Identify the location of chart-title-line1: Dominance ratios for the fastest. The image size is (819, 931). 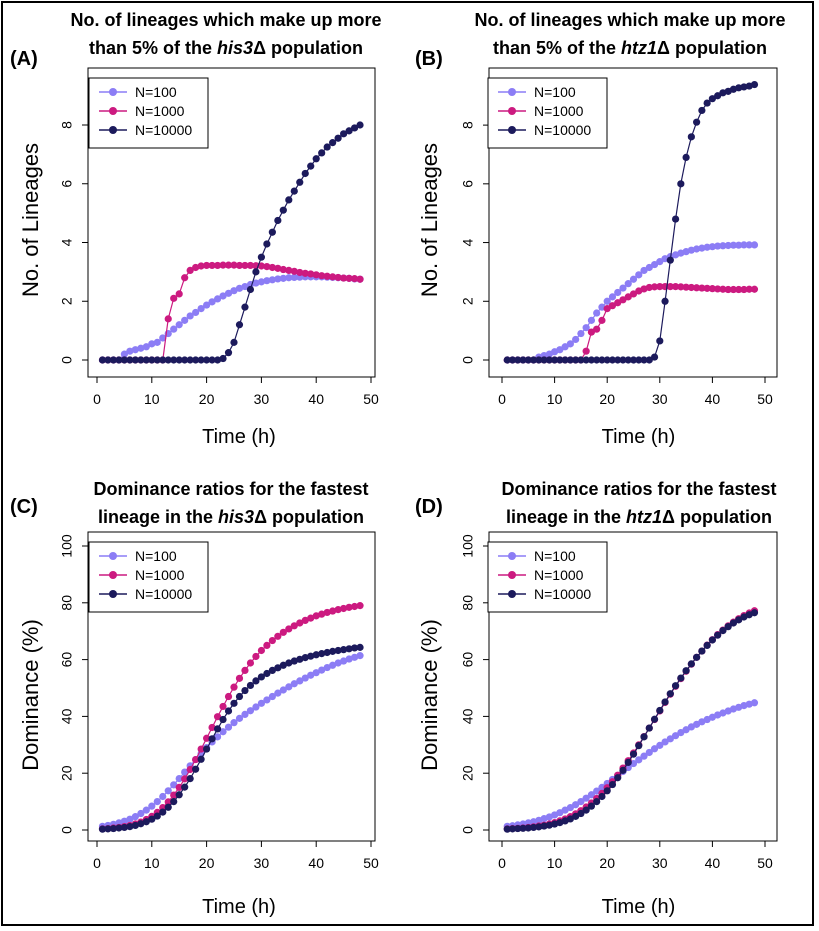
(230, 489).